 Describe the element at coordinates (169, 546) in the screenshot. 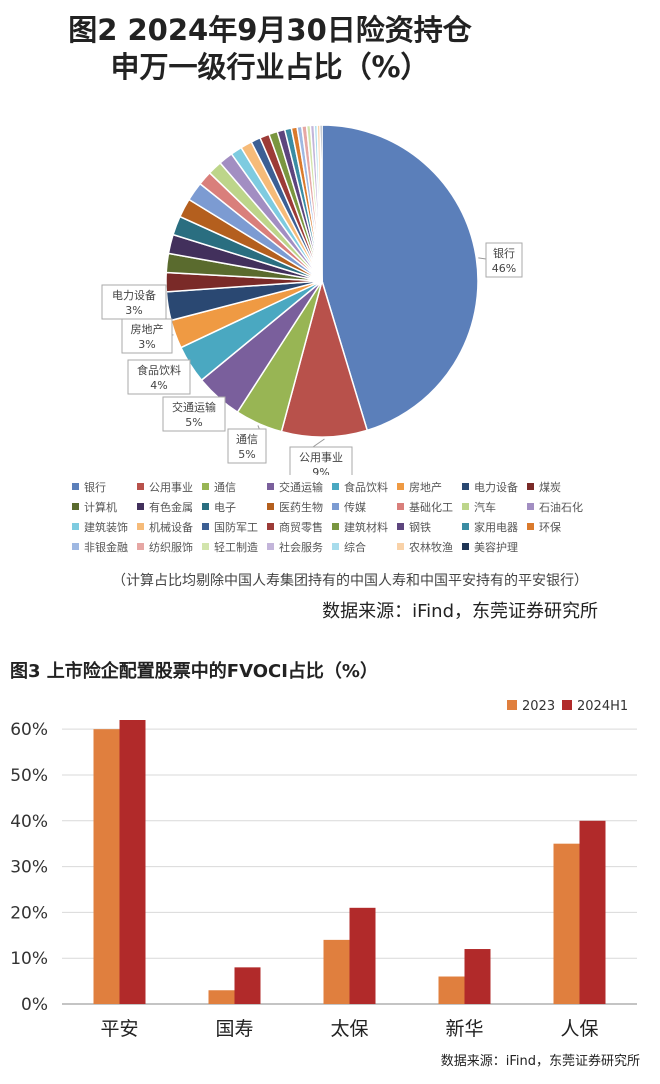

I see `legend-item-25: 纺织服饰` at that location.